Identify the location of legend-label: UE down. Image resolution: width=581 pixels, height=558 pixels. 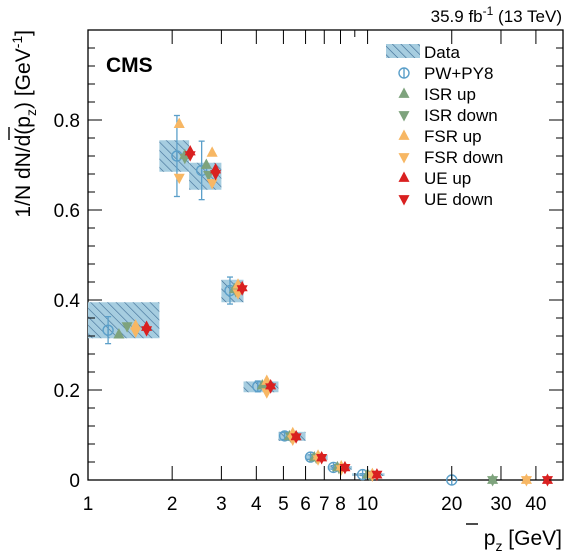
(458, 199).